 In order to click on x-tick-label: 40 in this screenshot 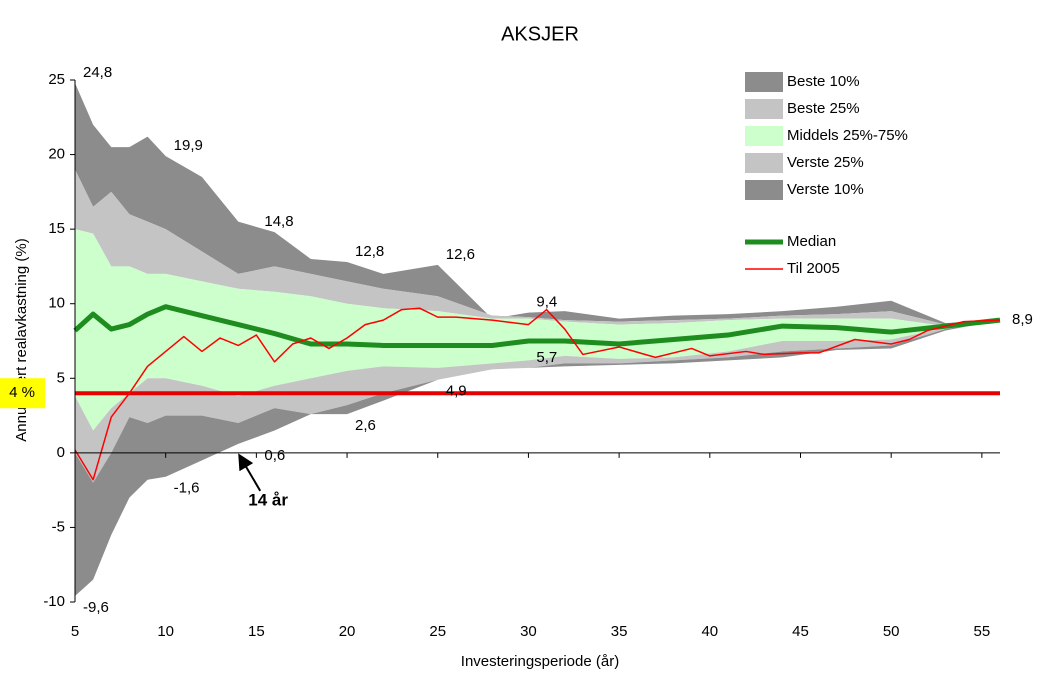, I will do `click(709, 631)`.